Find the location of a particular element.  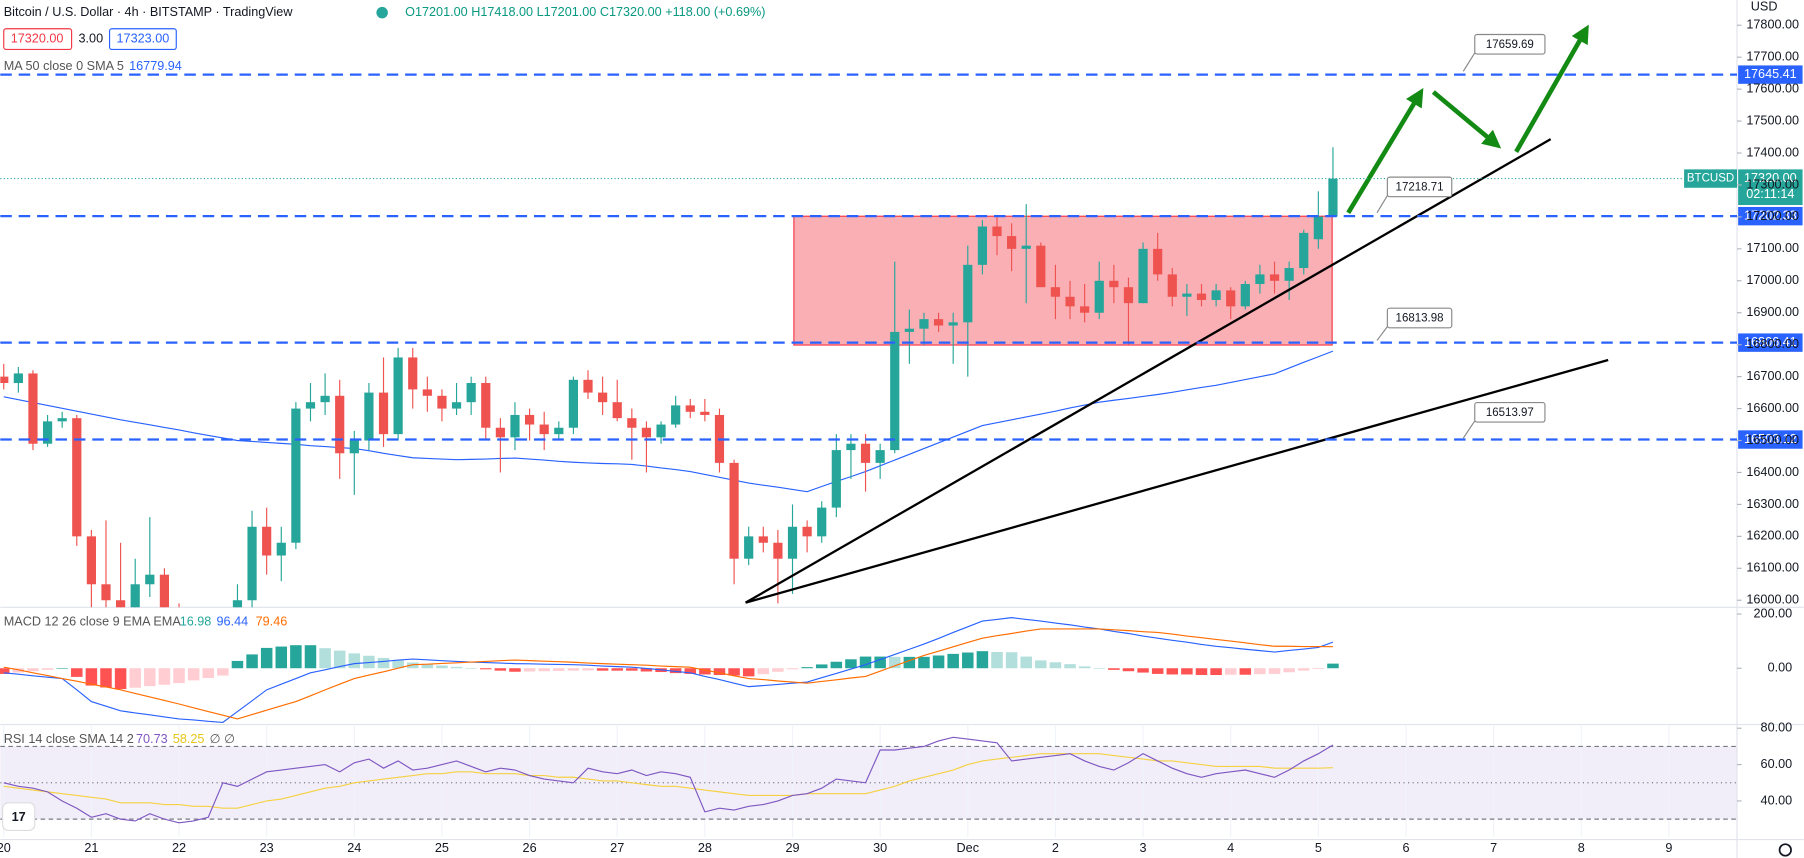

x-tick-label: 25 is located at coordinates (442, 848).